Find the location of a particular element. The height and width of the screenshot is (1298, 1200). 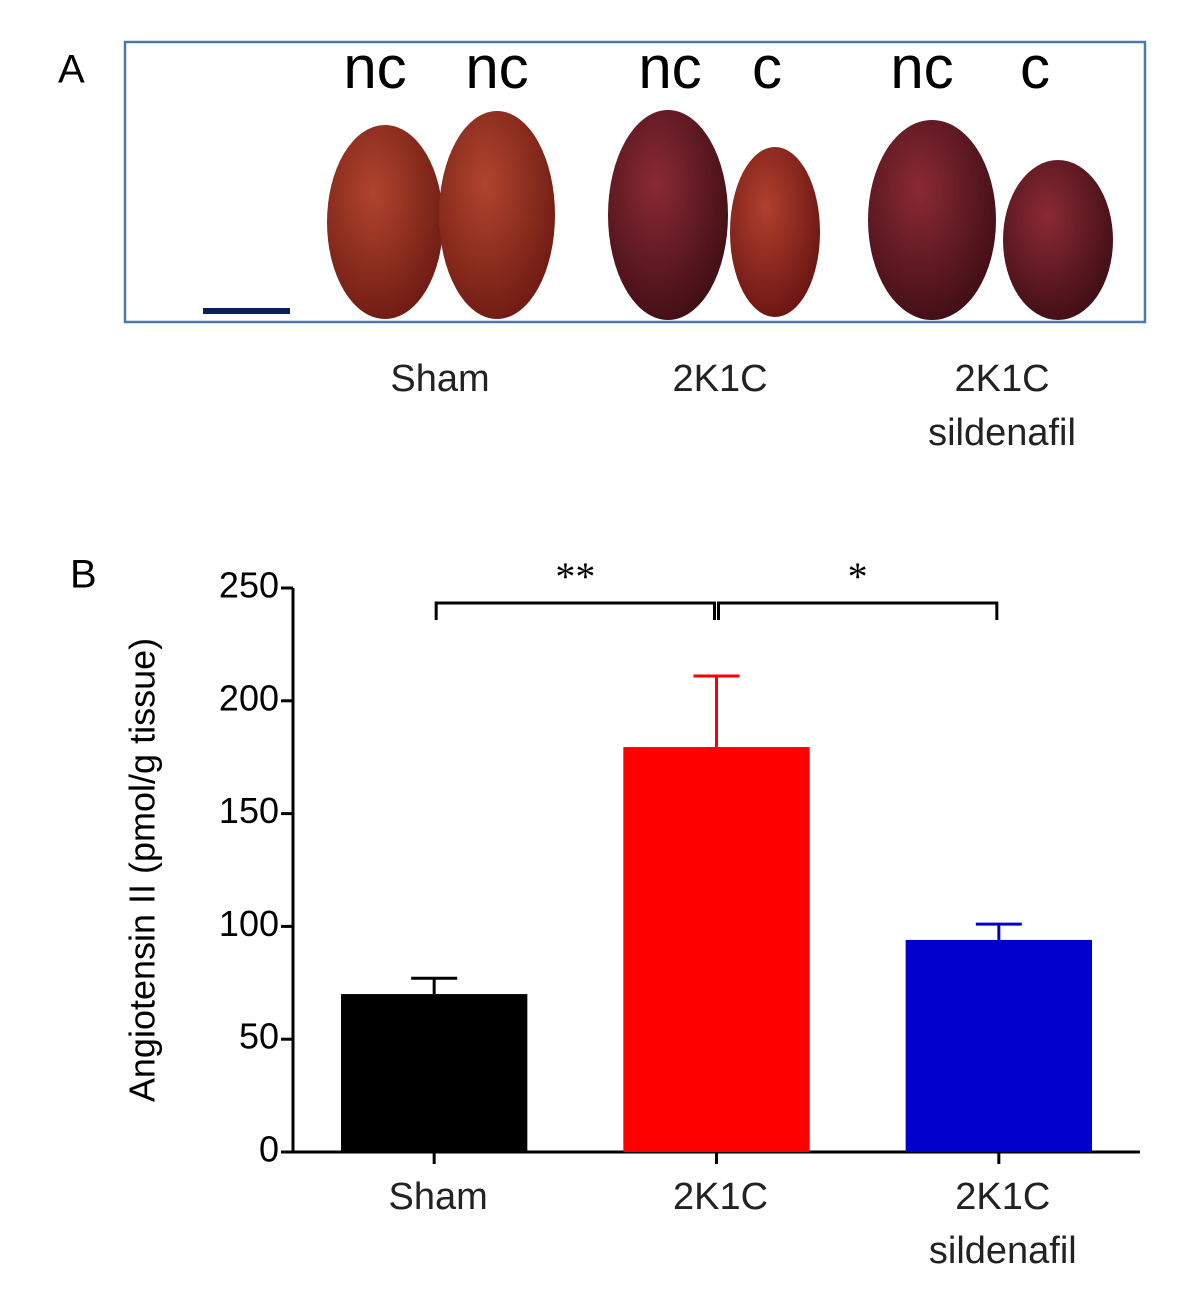

group-label: 2K1C is located at coordinates (720, 379).